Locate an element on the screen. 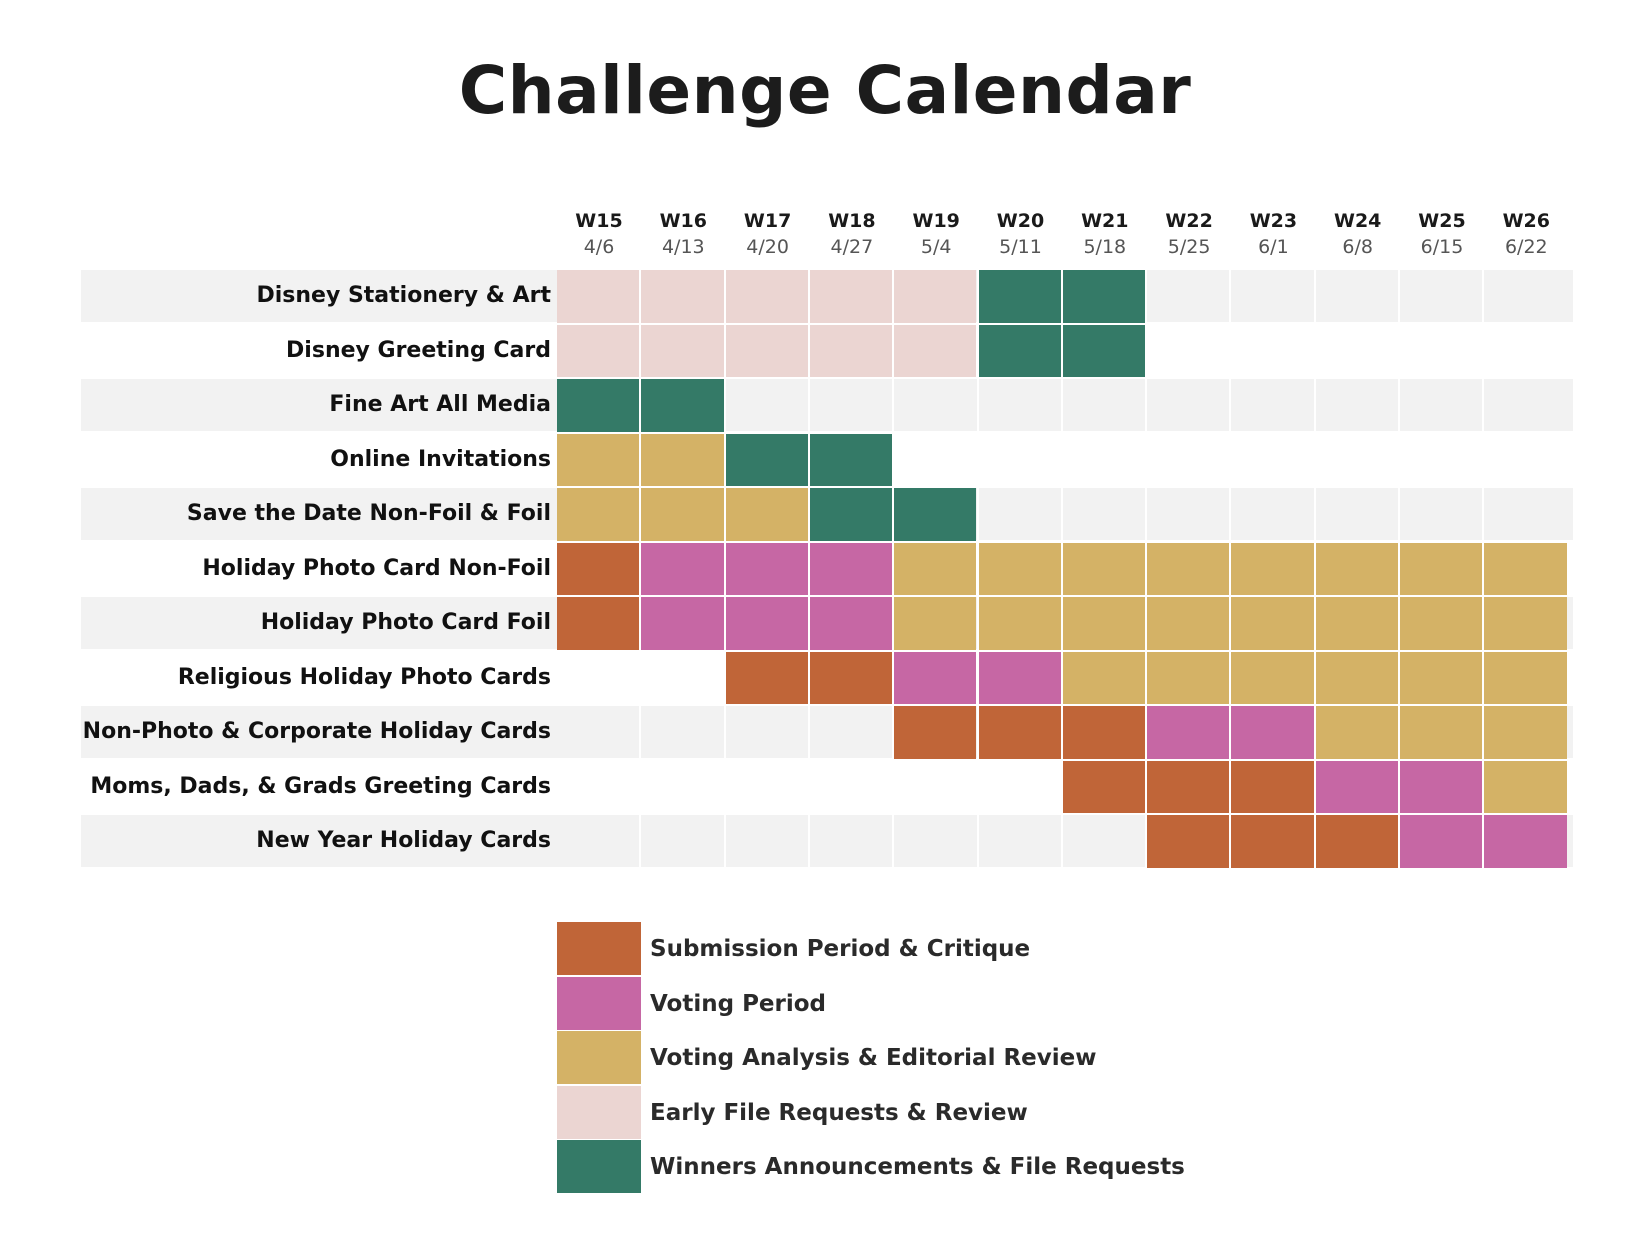 This screenshot has height=1242, width=1650. week-label: W20 is located at coordinates (1020, 221).